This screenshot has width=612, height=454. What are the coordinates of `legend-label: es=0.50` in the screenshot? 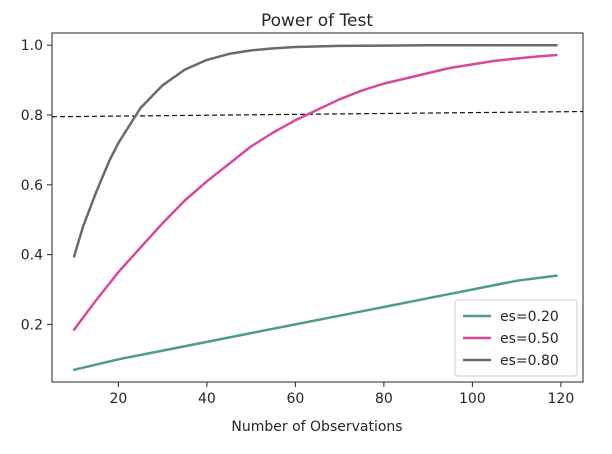 It's located at (529, 339).